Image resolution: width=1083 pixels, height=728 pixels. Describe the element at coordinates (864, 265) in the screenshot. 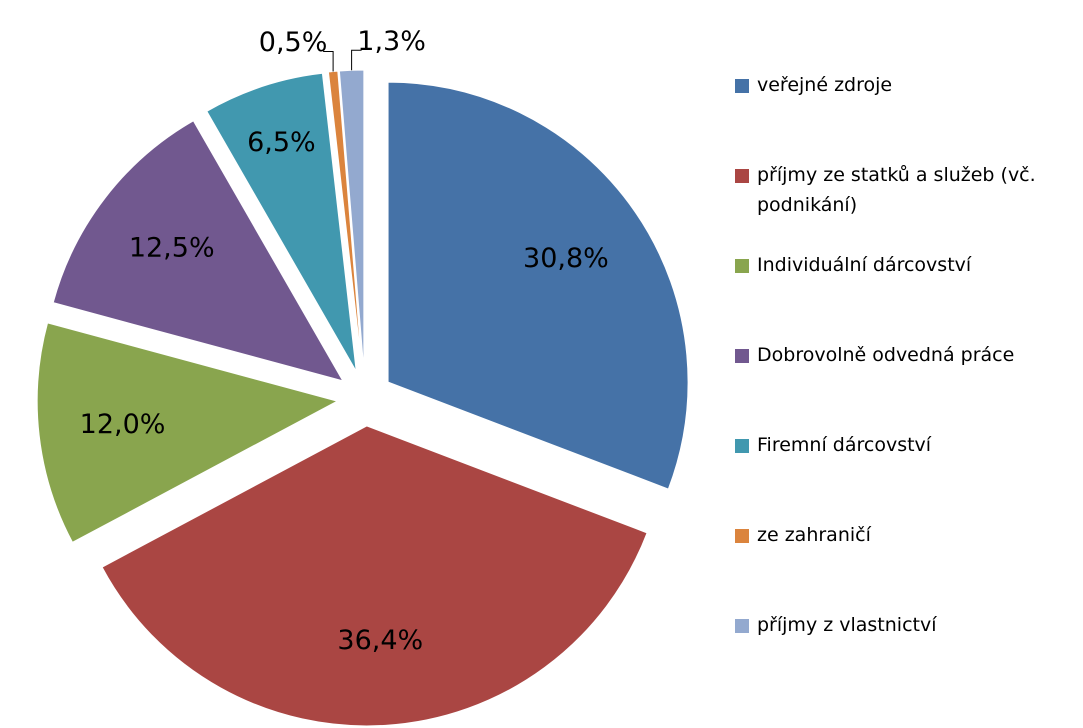

I see `legend-label: Individuální dárcovství` at that location.